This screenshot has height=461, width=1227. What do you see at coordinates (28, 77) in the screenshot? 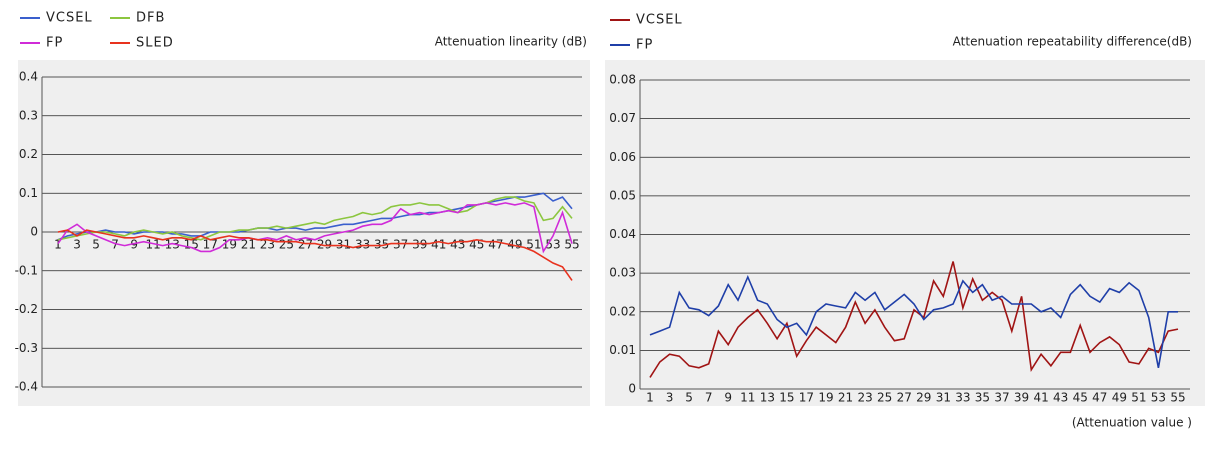
I see `y-tick-label: 0.4` at bounding box center [28, 77].